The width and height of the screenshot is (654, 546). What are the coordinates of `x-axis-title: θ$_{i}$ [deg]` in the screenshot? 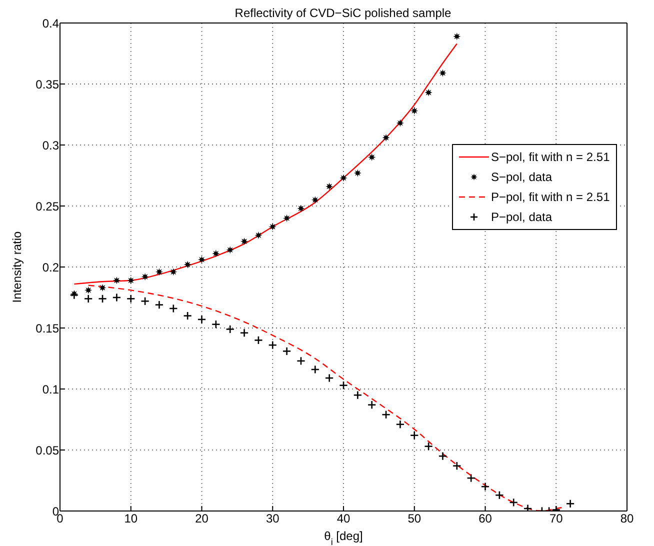 It's located at (343, 537).